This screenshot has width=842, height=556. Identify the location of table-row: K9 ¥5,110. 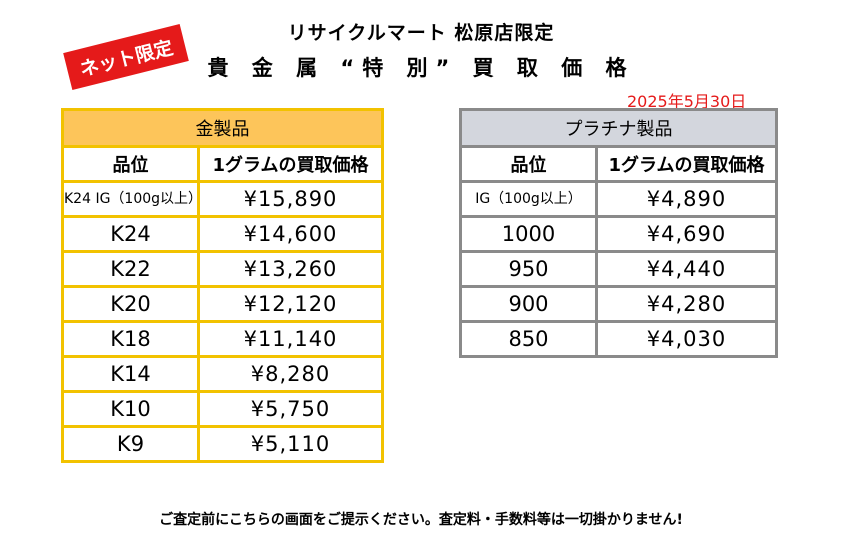
(222, 444).